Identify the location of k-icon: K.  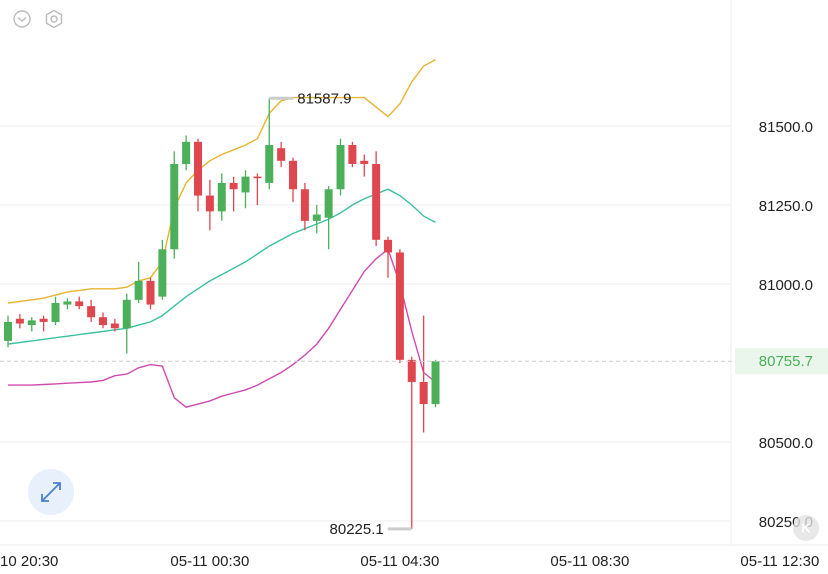
(806, 527).